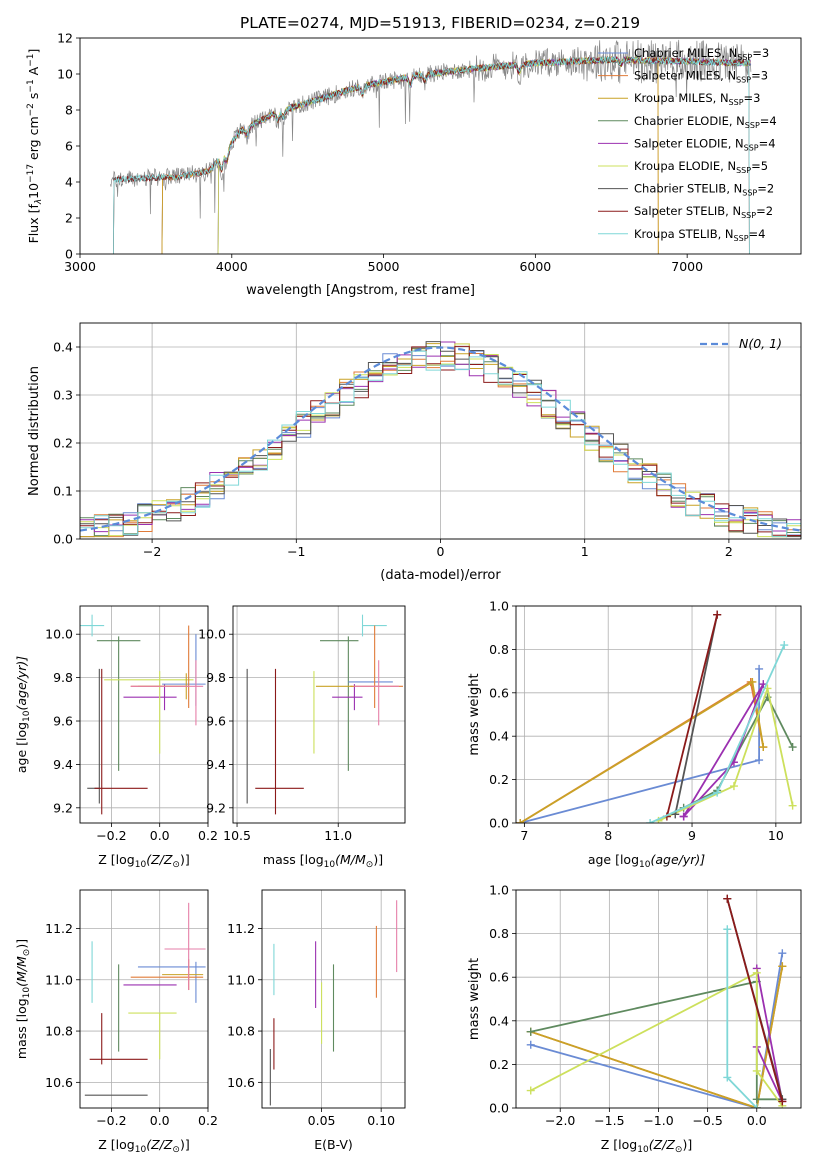 The width and height of the screenshot is (819, 1170). I want to click on y-tick-label: 8, so click(69, 110).